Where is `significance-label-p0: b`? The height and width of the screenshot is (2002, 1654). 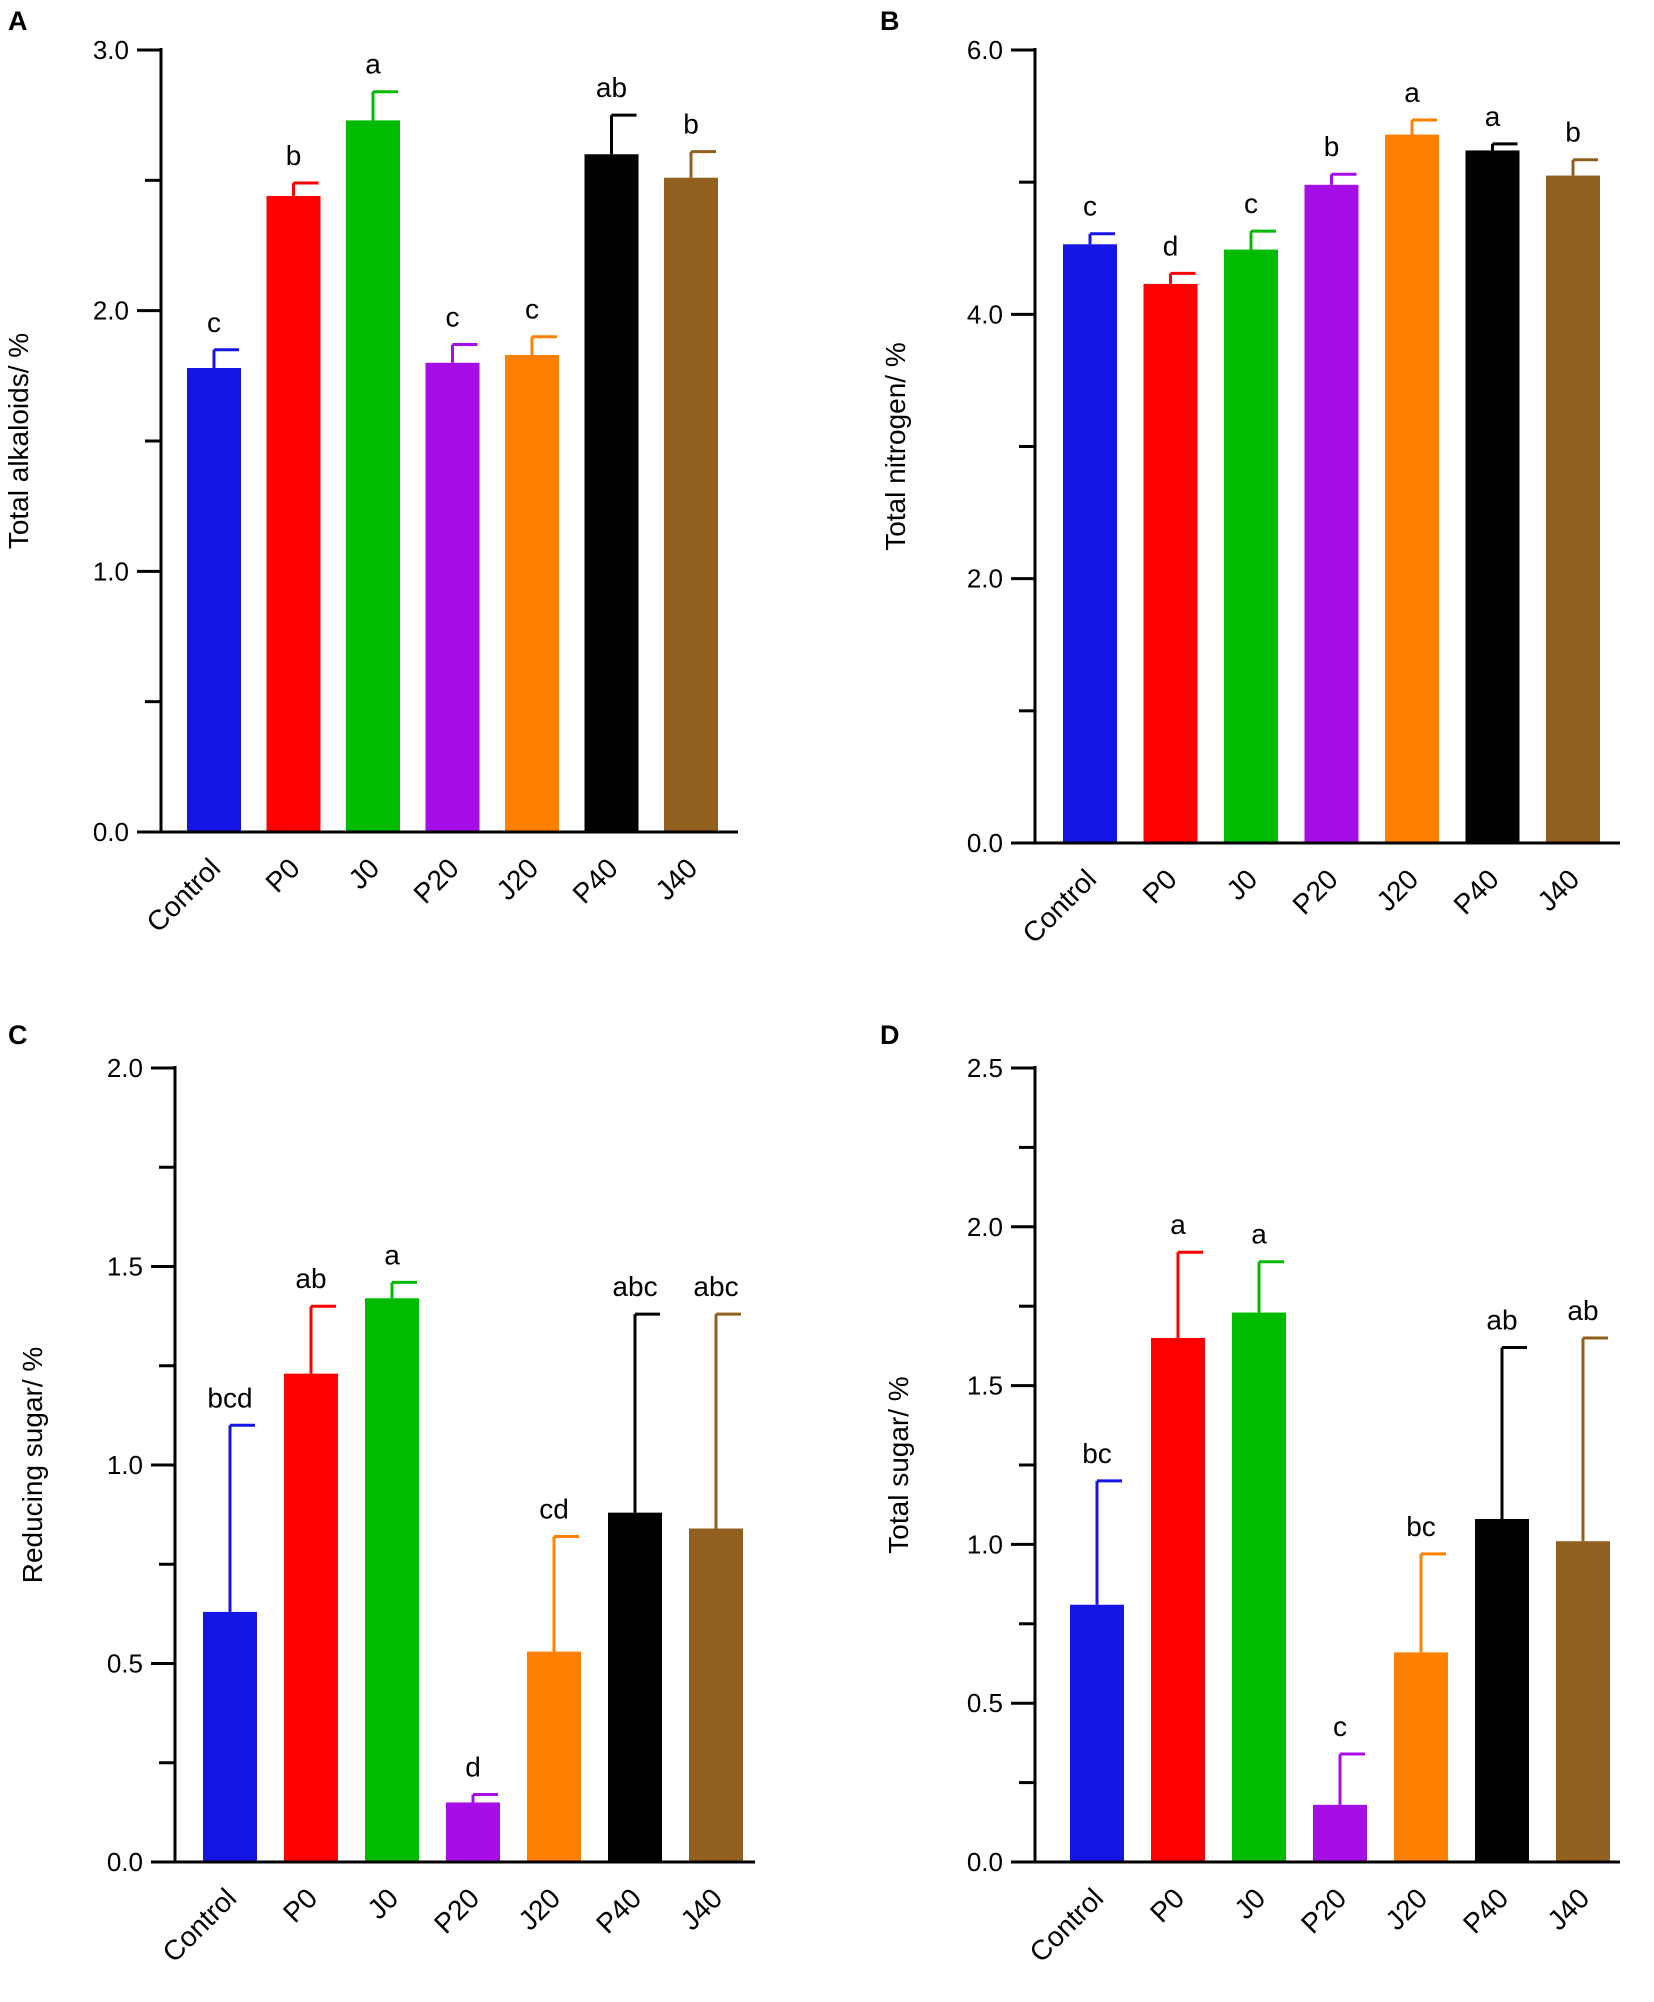 significance-label-p0: b is located at coordinates (294, 155).